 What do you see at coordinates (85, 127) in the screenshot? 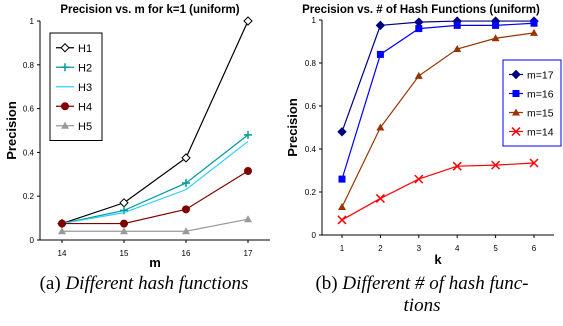
I see `legend-label: H5` at bounding box center [85, 127].